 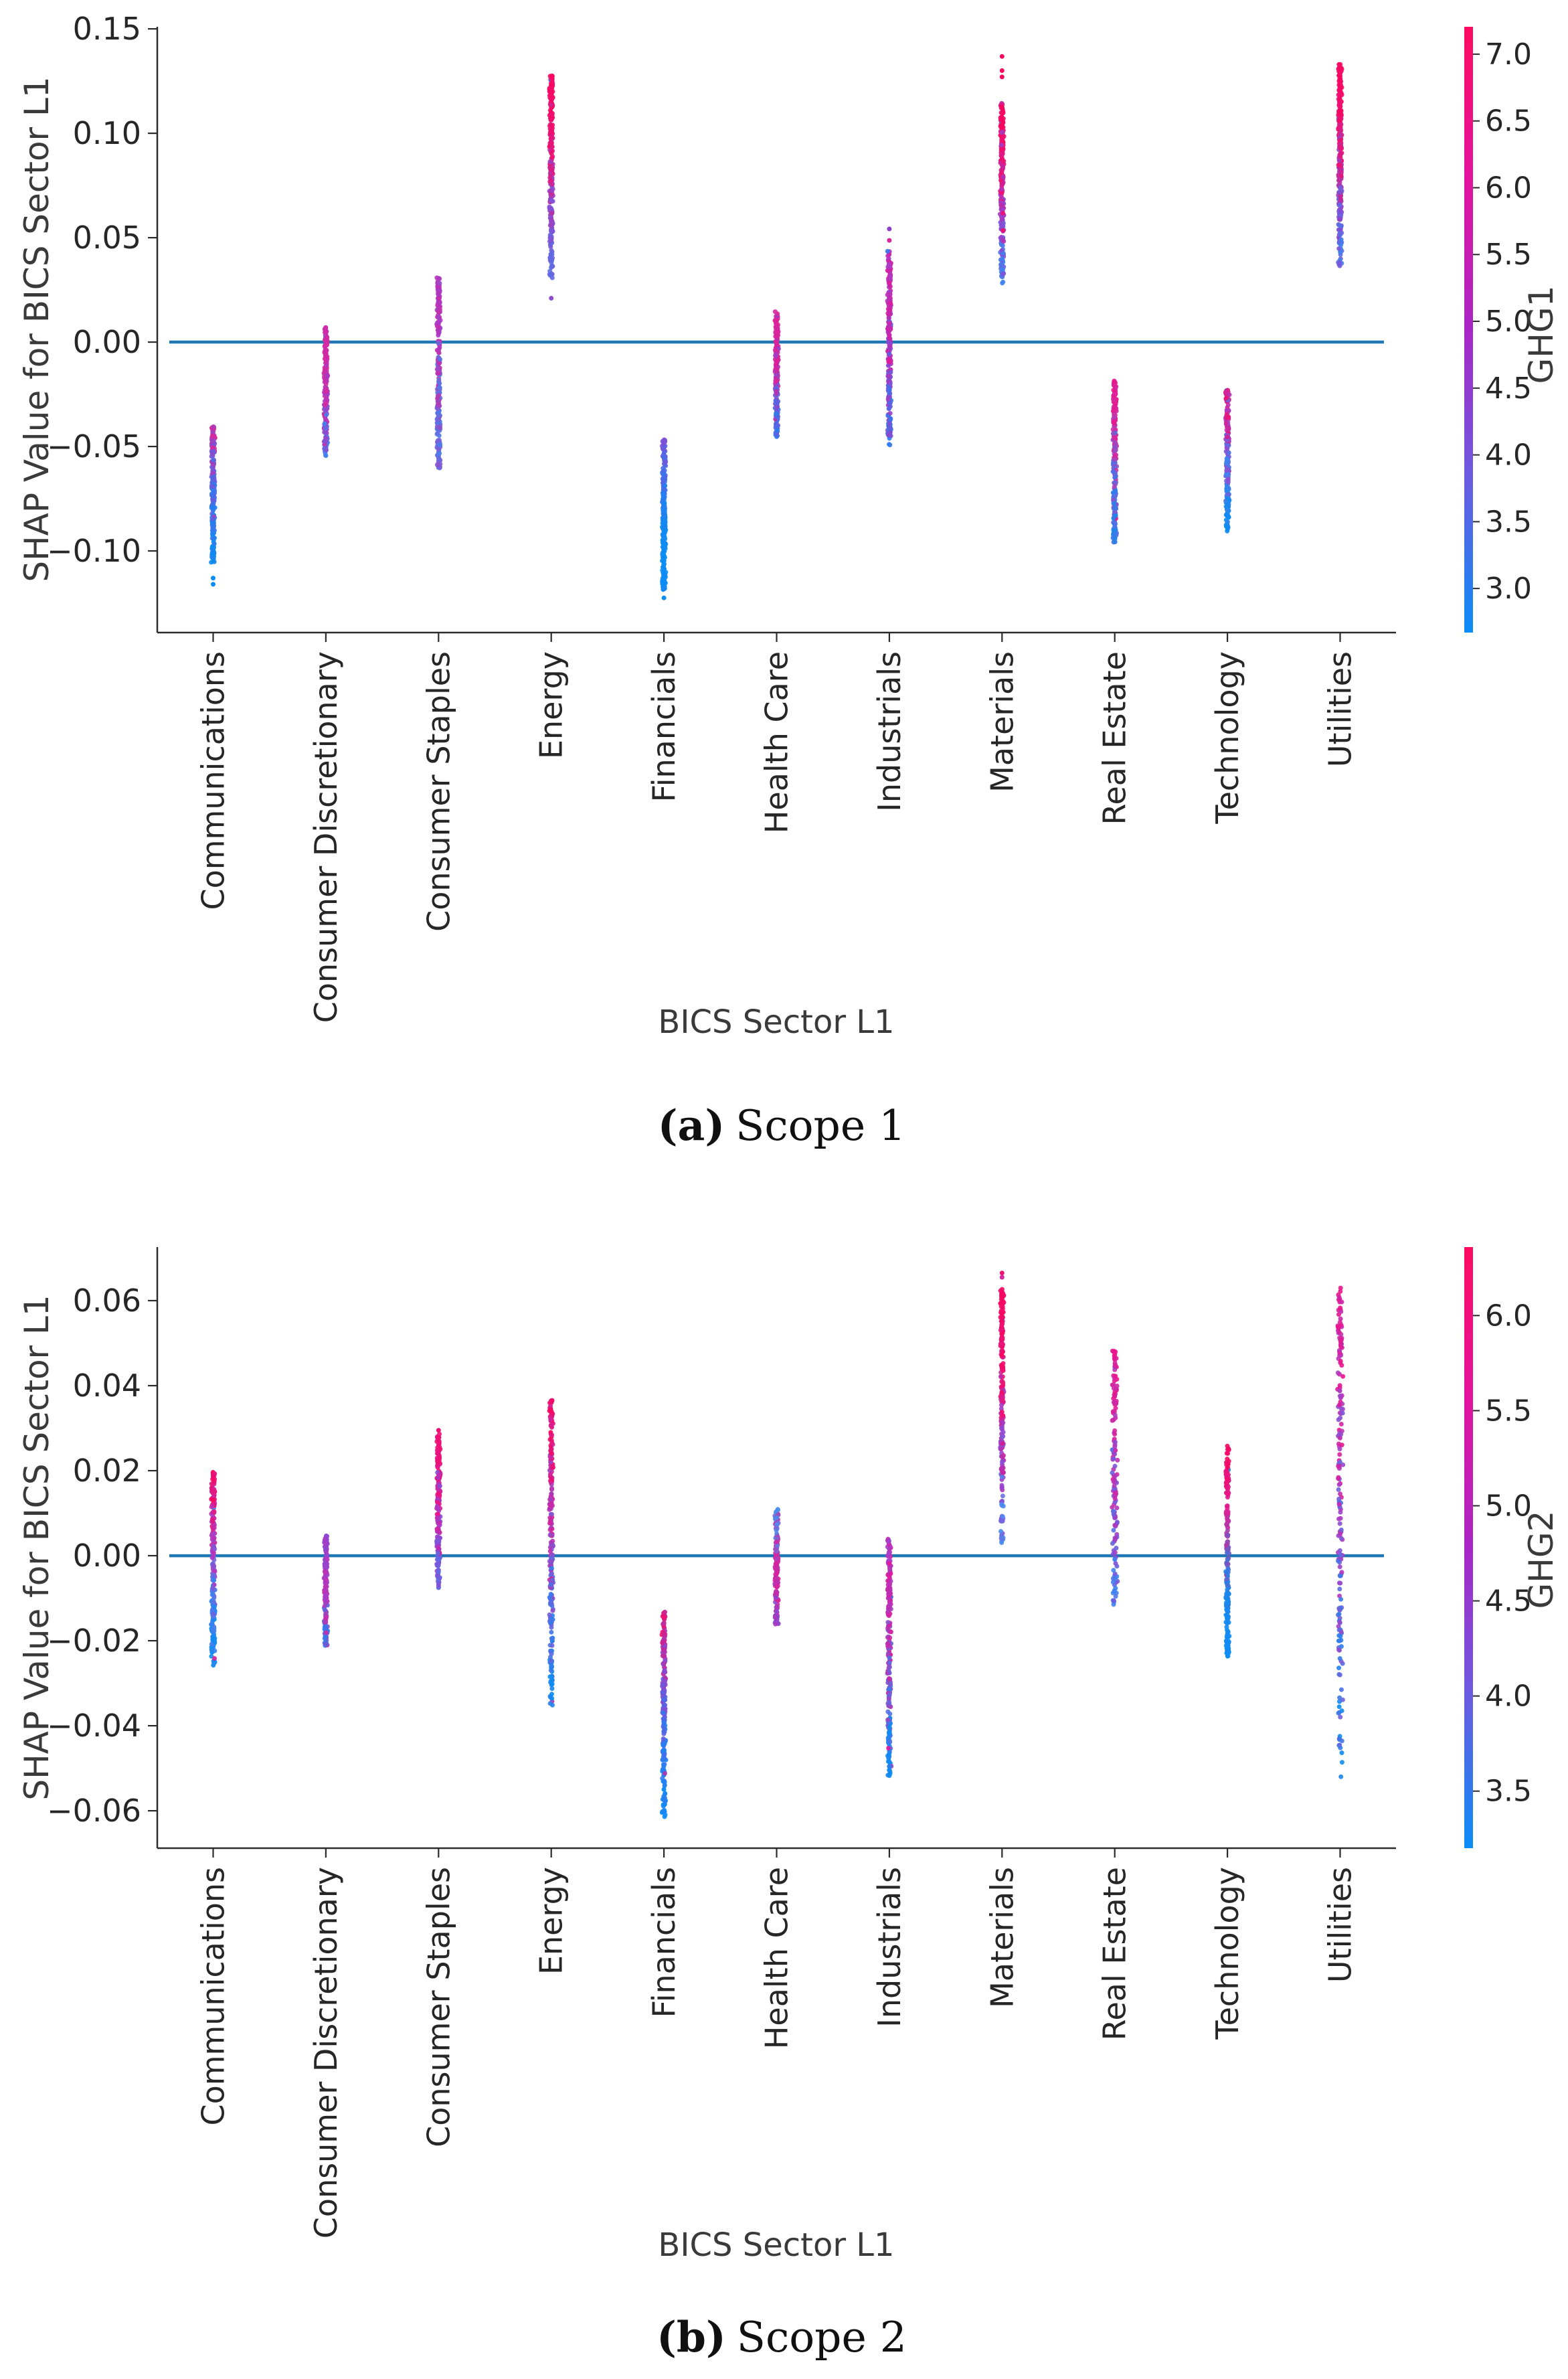 I want to click on caption-scope1: (a) Scope 1, so click(x=782, y=1125).